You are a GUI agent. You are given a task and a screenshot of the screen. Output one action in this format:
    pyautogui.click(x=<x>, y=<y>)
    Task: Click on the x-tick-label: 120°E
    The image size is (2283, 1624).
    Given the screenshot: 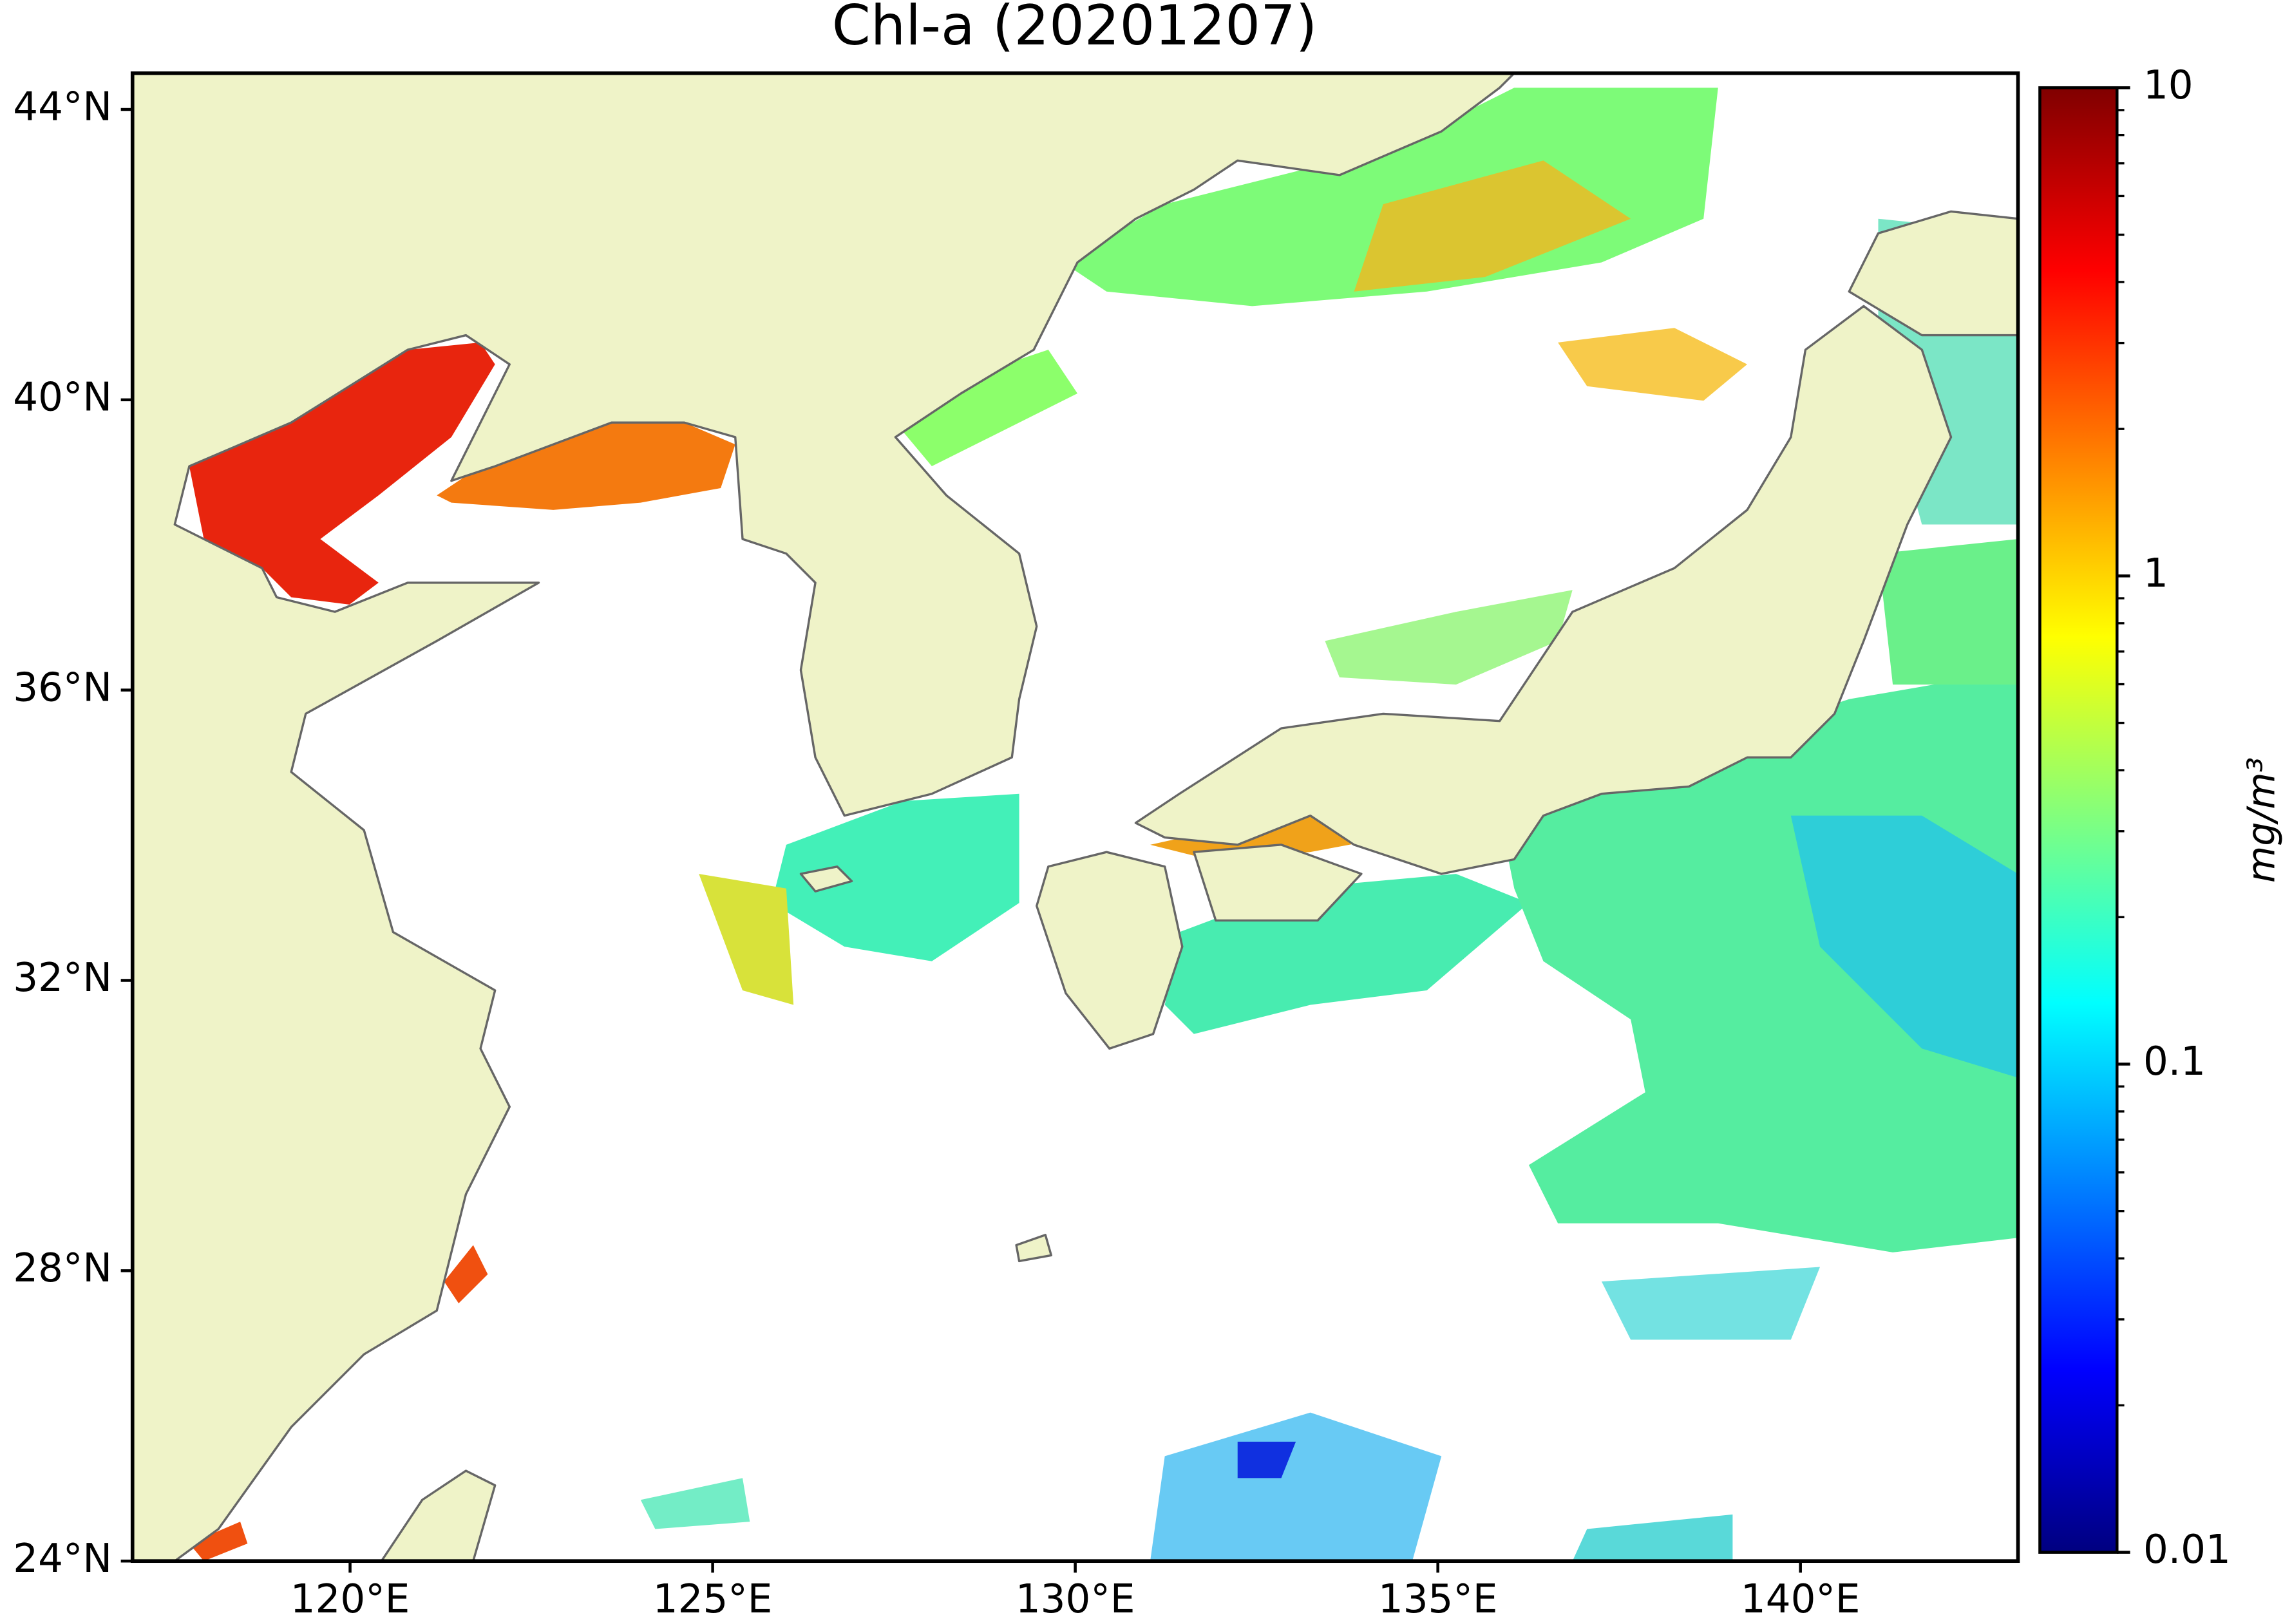 What is the action you would take?
    pyautogui.click(x=350, y=1599)
    